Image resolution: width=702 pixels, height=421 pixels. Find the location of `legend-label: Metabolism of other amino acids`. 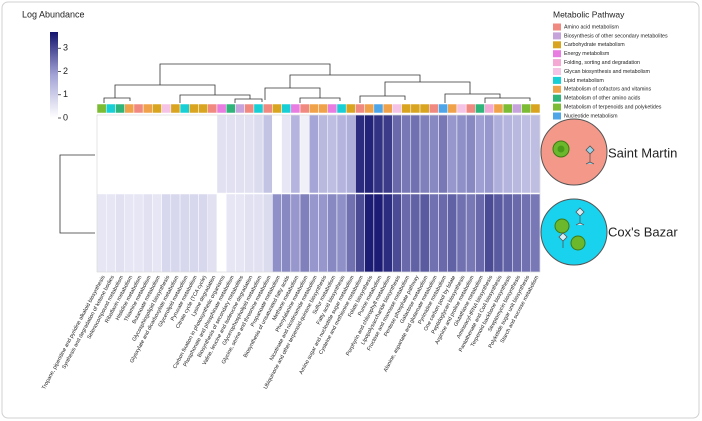

legend-label: Metabolism of other amino acids is located at coordinates (602, 99).